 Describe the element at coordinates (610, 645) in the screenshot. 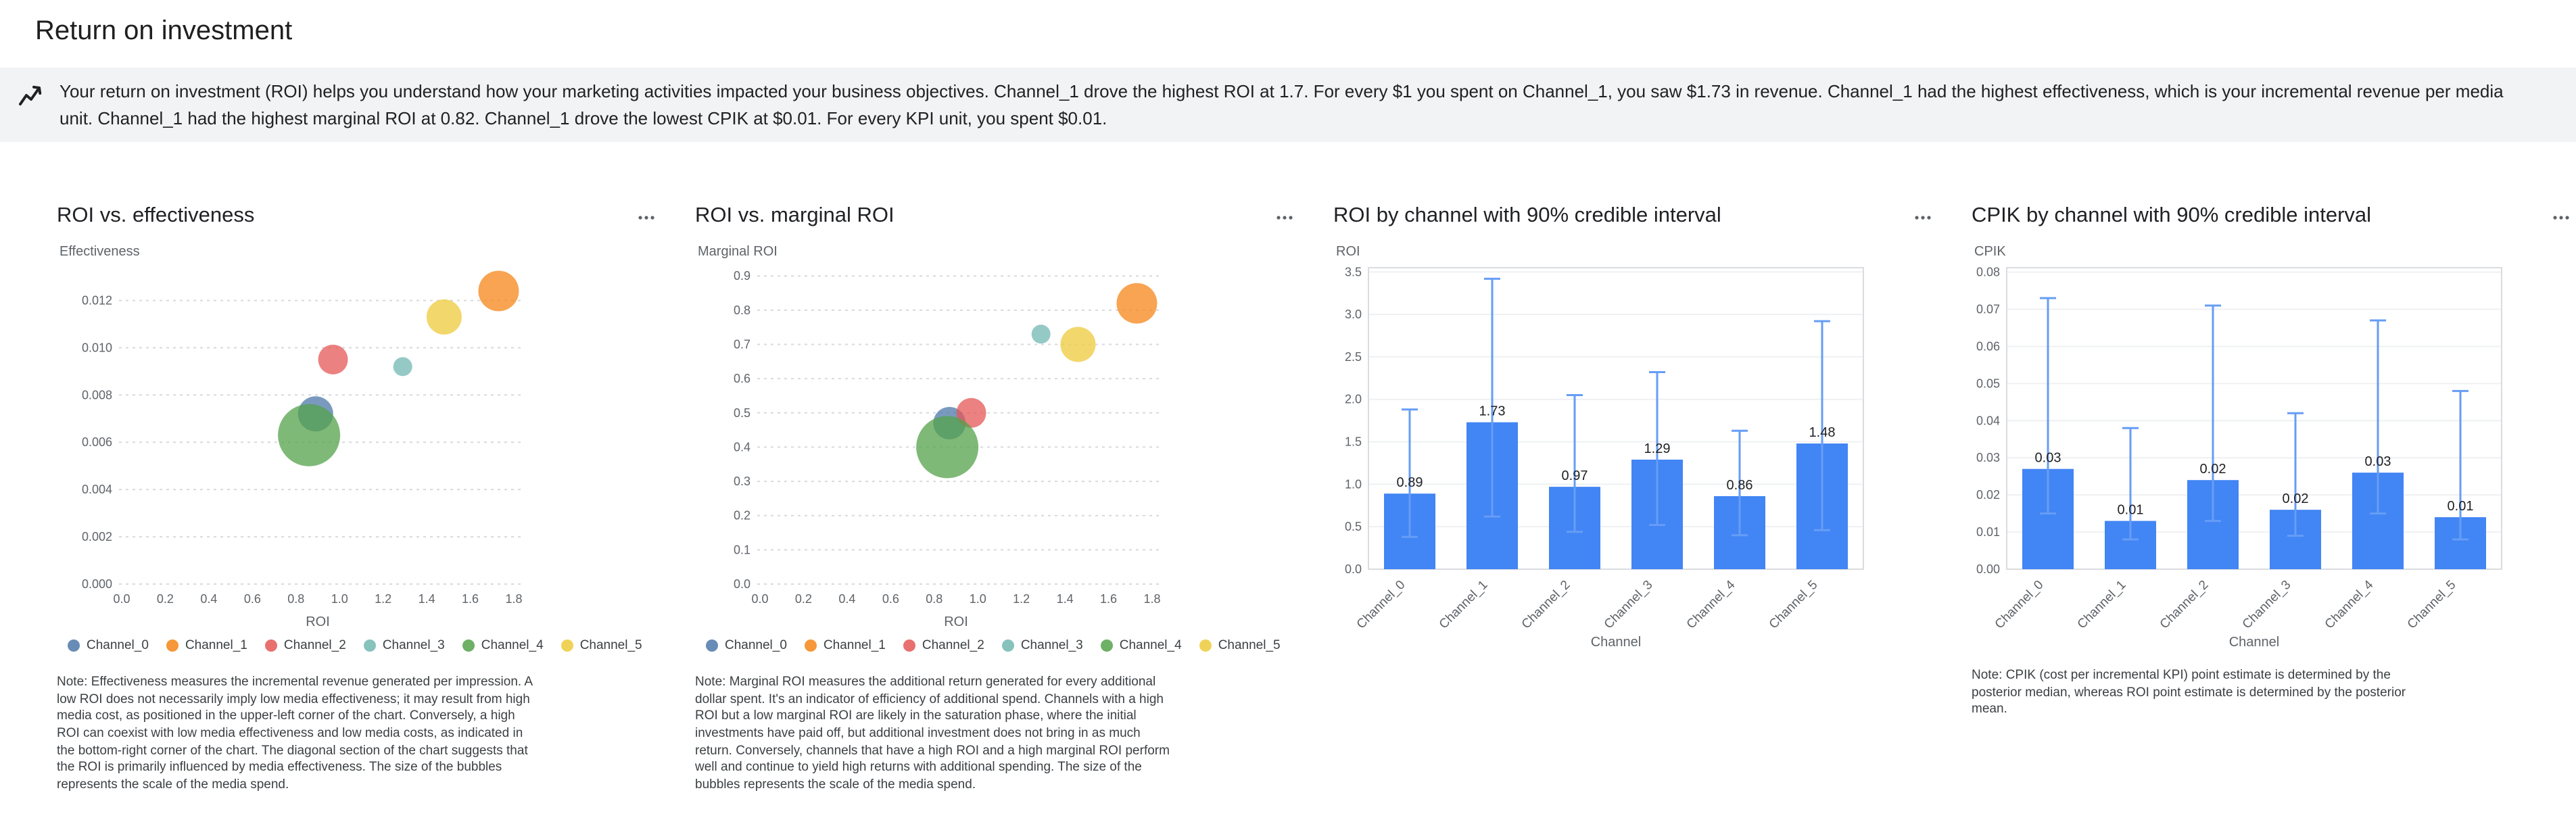

I see `legend-label: Channel_5` at that location.